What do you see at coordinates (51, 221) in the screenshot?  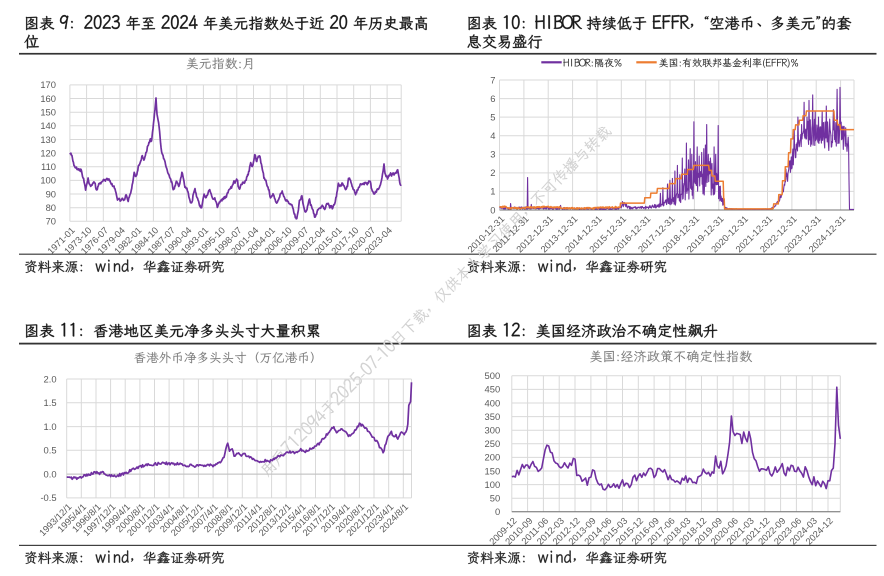 I see `svg-text: 70` at bounding box center [51, 221].